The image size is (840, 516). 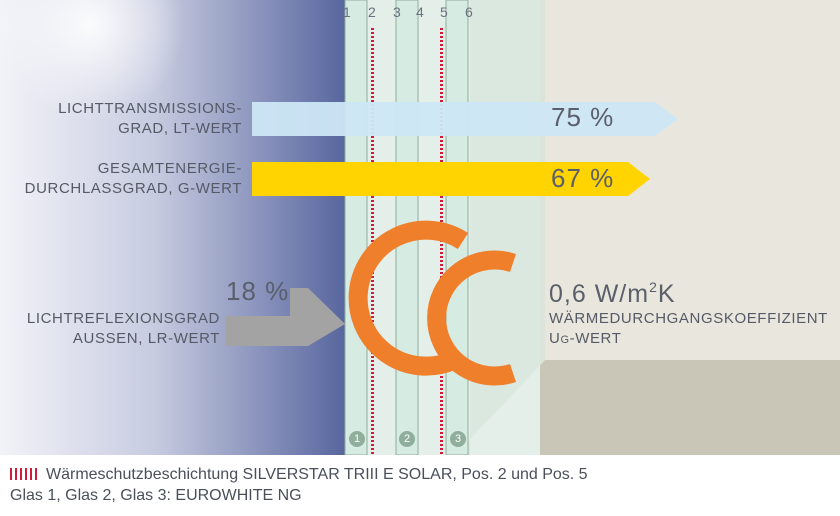 What do you see at coordinates (647, 407) in the screenshot?
I see `room-floor` at bounding box center [647, 407].